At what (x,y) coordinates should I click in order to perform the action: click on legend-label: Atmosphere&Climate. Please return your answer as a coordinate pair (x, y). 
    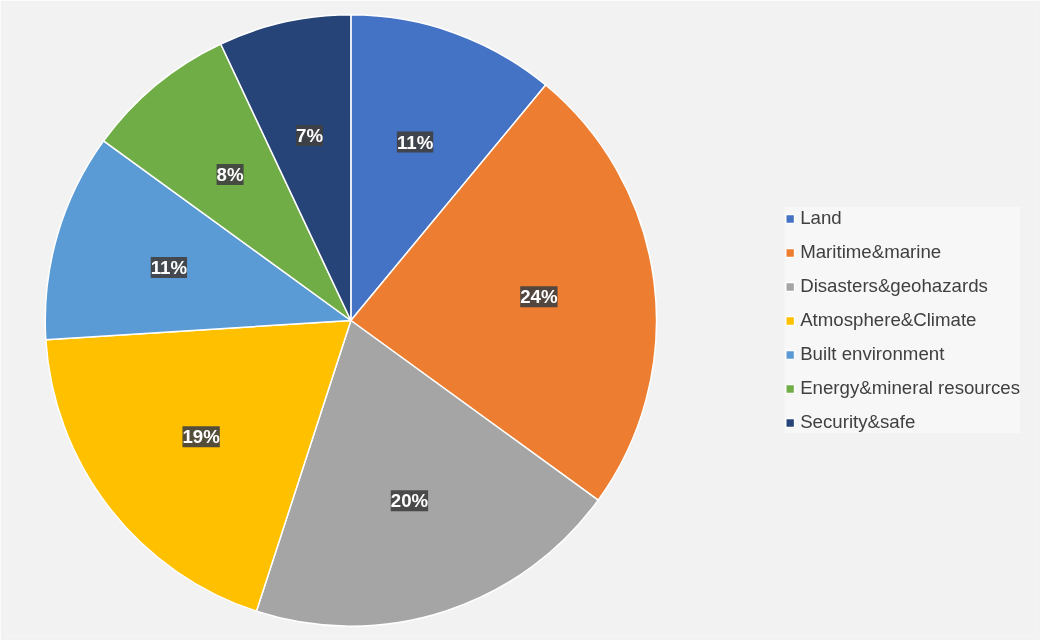
    Looking at the image, I should click on (888, 320).